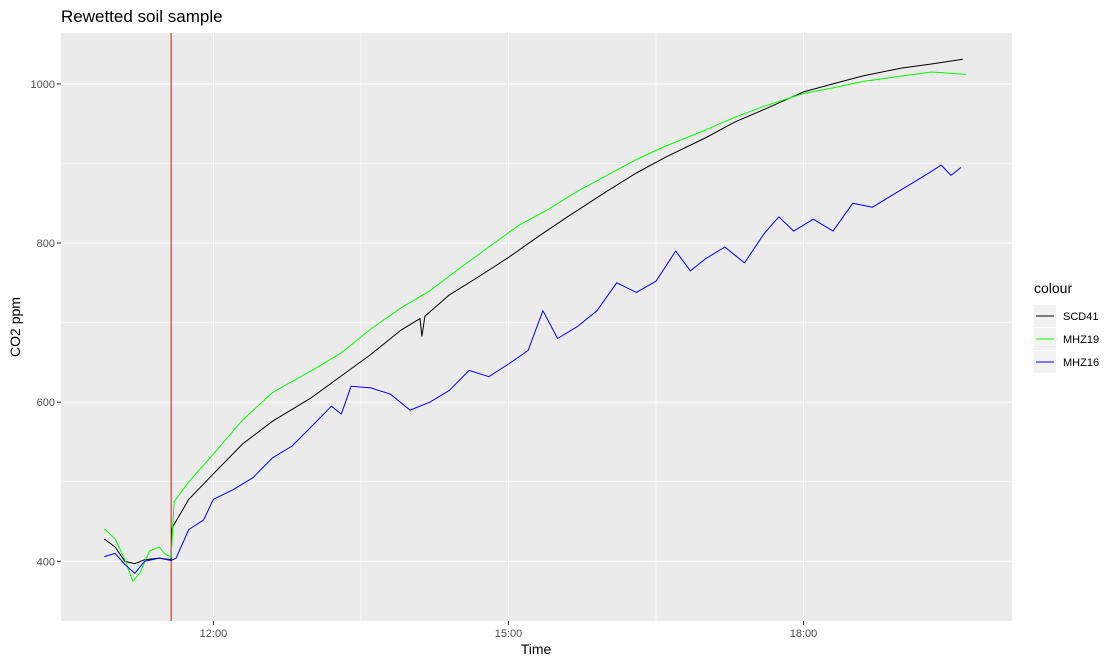  I want to click on legend: colour SCD41 MHZ19 MHZ16, so click(1066, 326).